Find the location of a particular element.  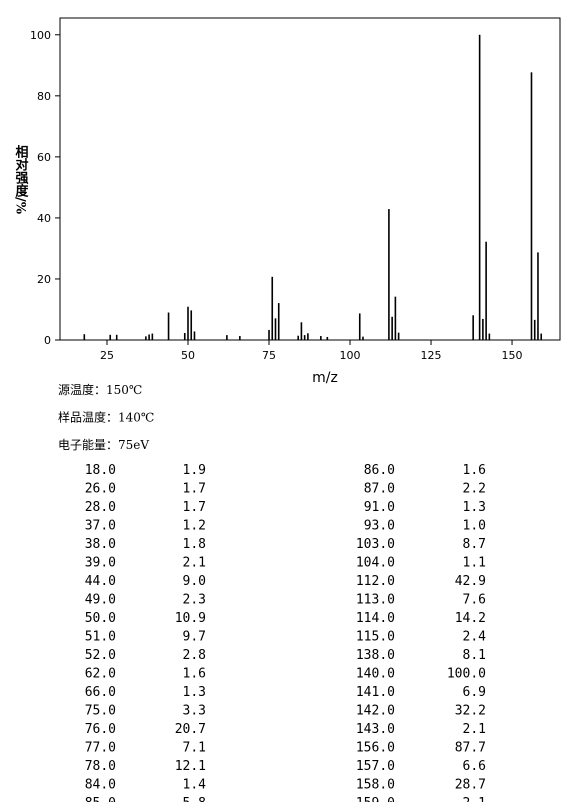

x-tick-label: 50 is located at coordinates (188, 355).